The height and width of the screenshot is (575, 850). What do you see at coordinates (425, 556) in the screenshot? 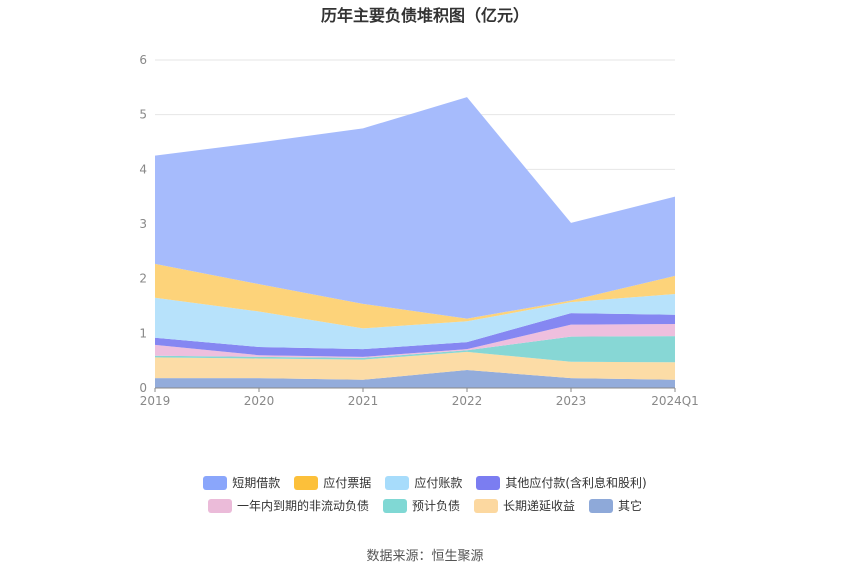
I see `data-source: 数据来源：恒生聚源` at bounding box center [425, 556].